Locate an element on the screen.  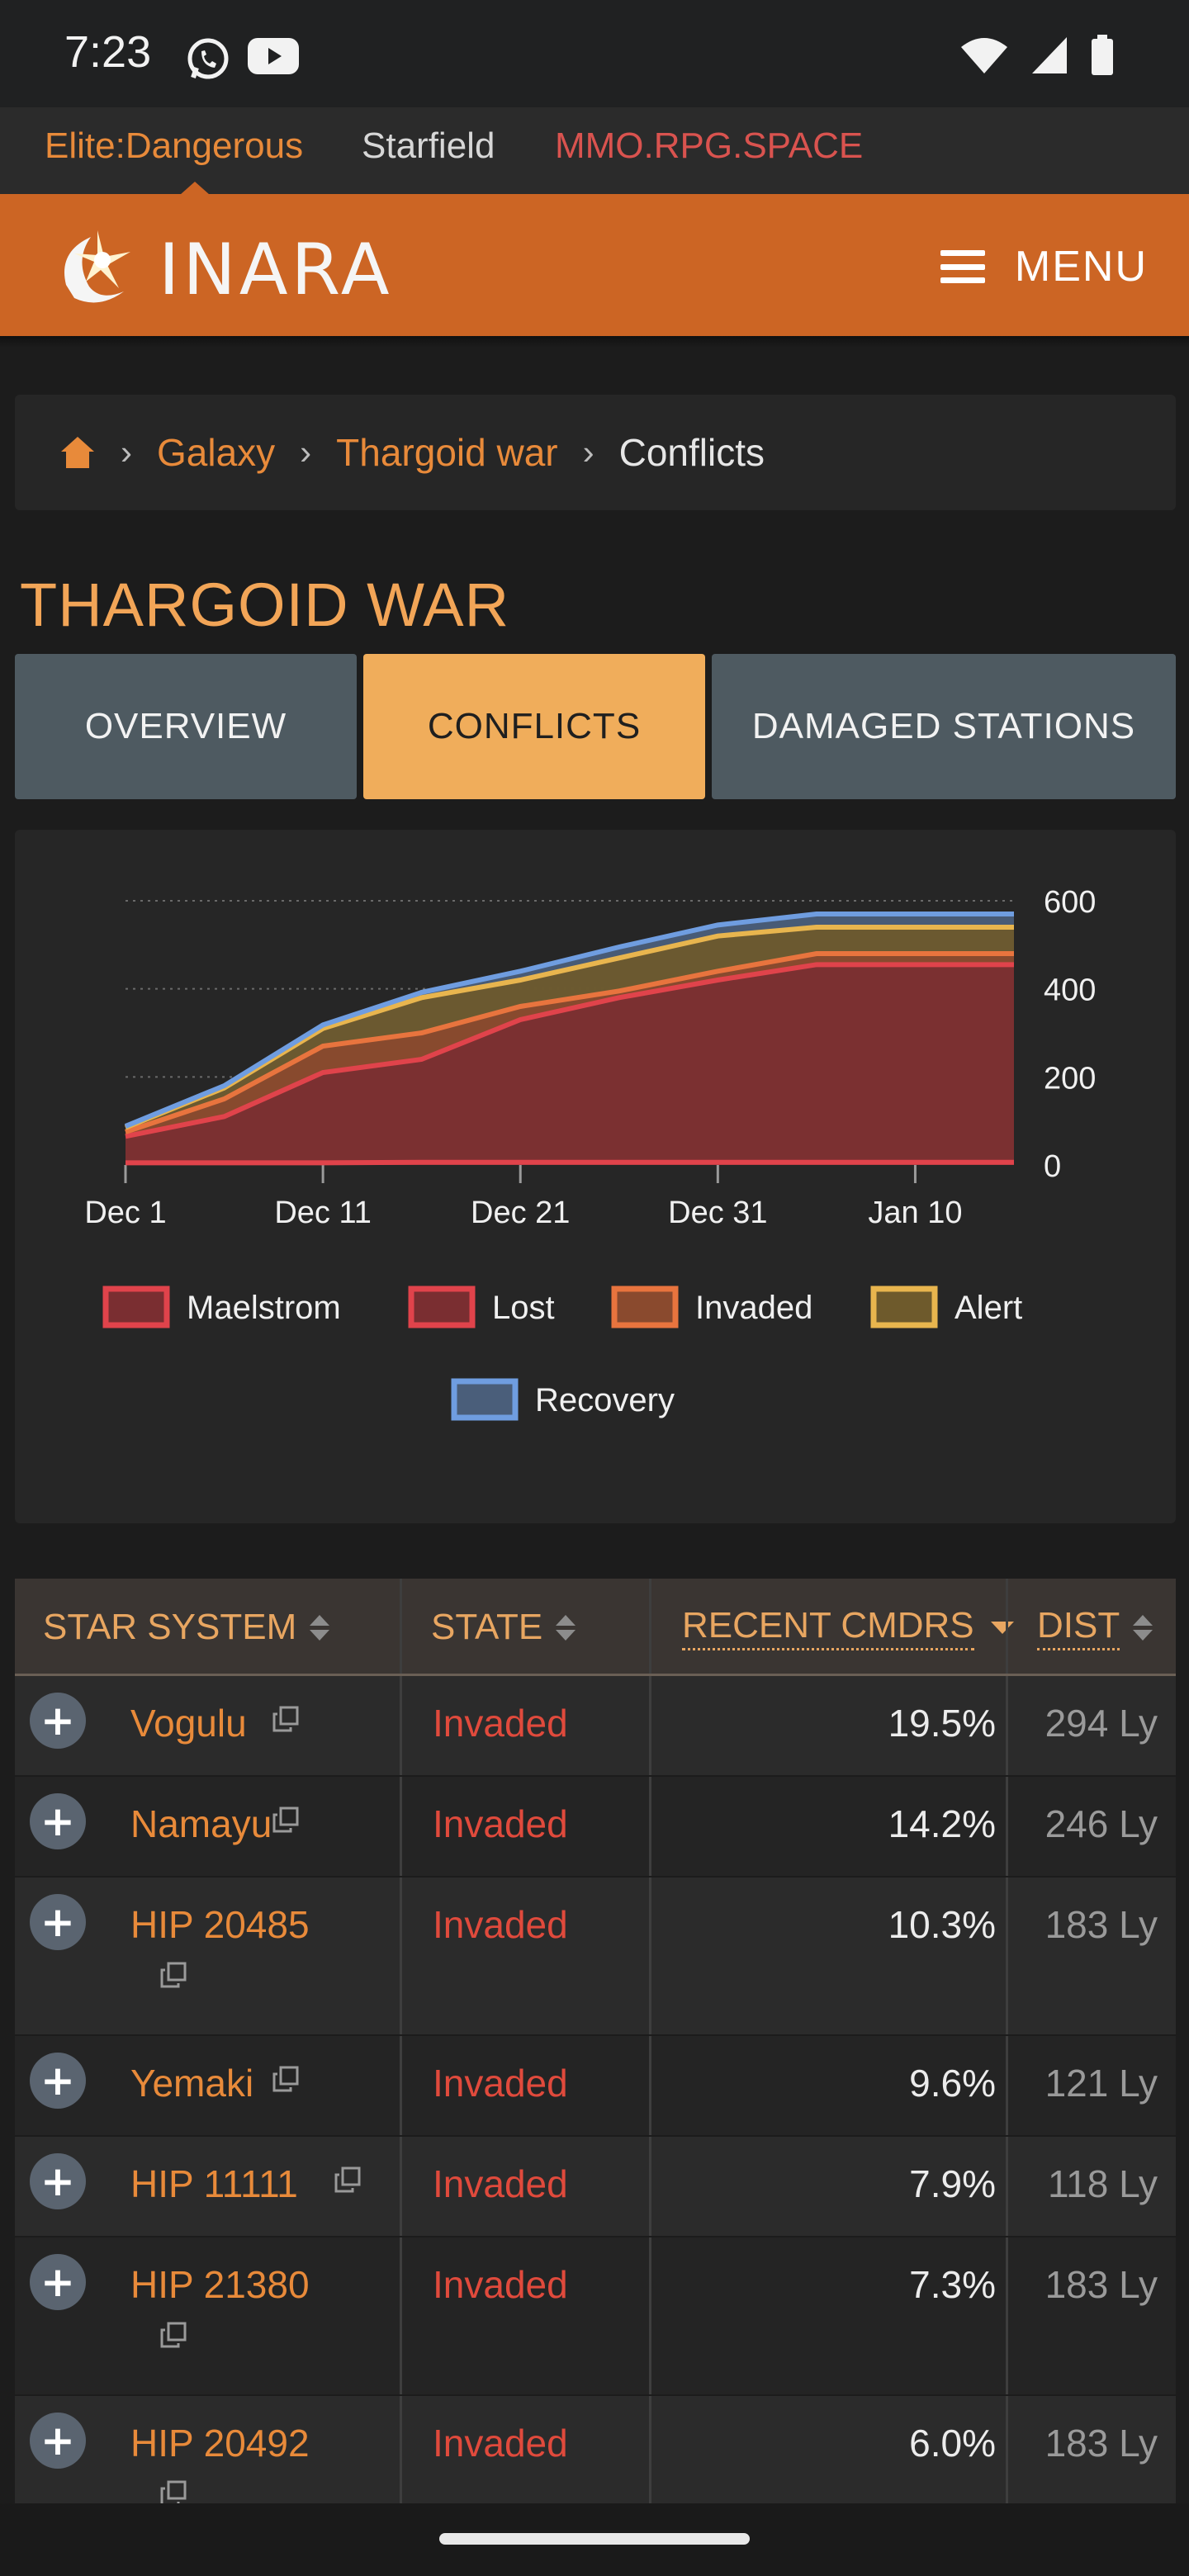
y-tick-label: 0 is located at coordinates (1052, 1166).